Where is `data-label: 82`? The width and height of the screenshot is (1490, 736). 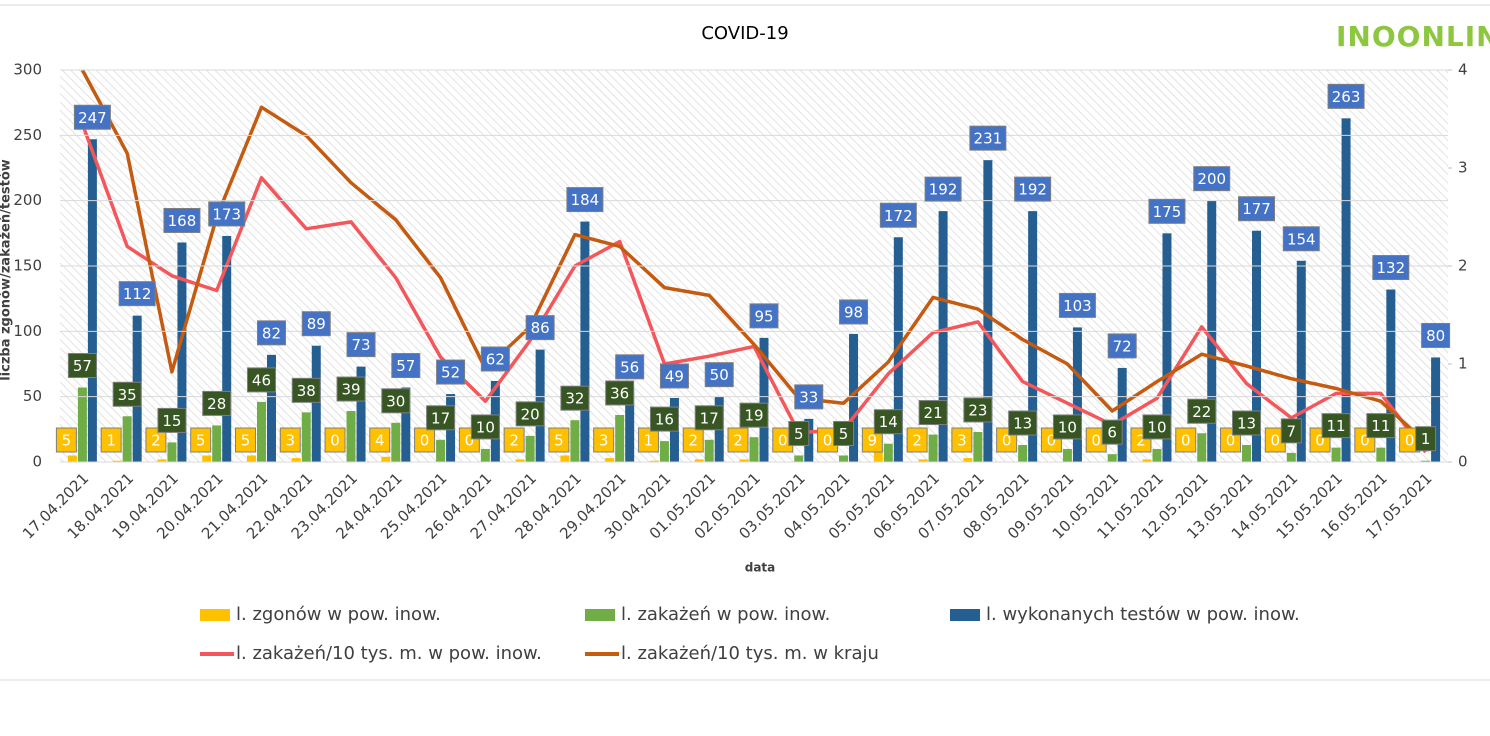
data-label: 82 is located at coordinates (271, 333).